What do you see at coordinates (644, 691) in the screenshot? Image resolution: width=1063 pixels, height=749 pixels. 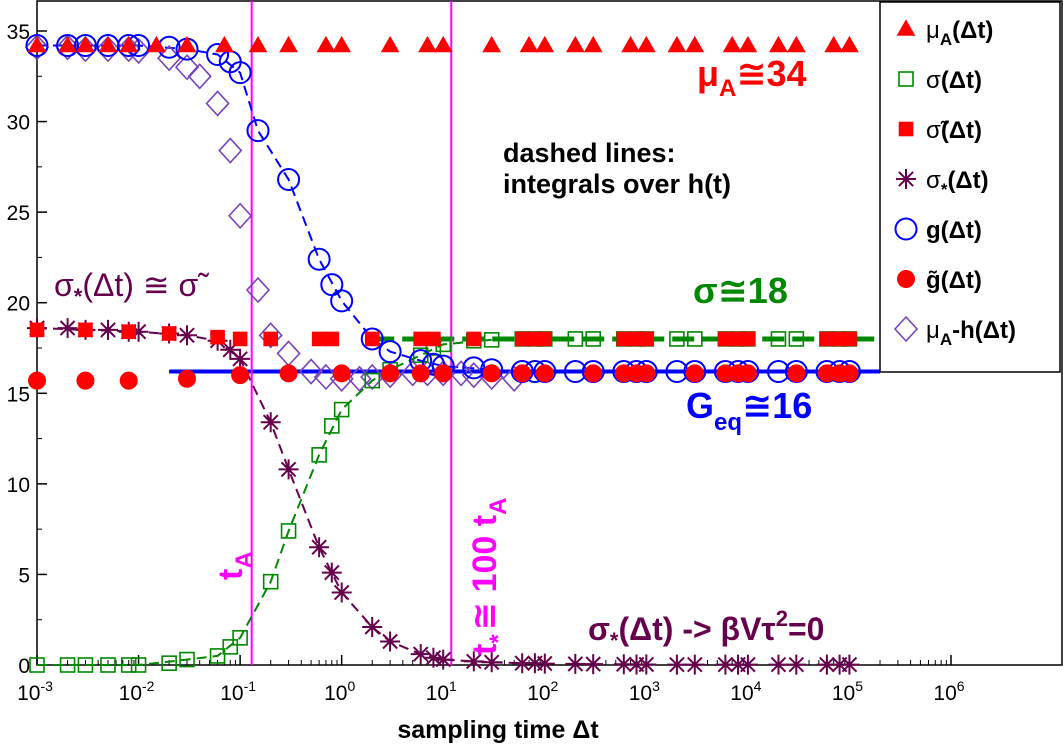 I see `x-tick-label: 10³` at bounding box center [644, 691].